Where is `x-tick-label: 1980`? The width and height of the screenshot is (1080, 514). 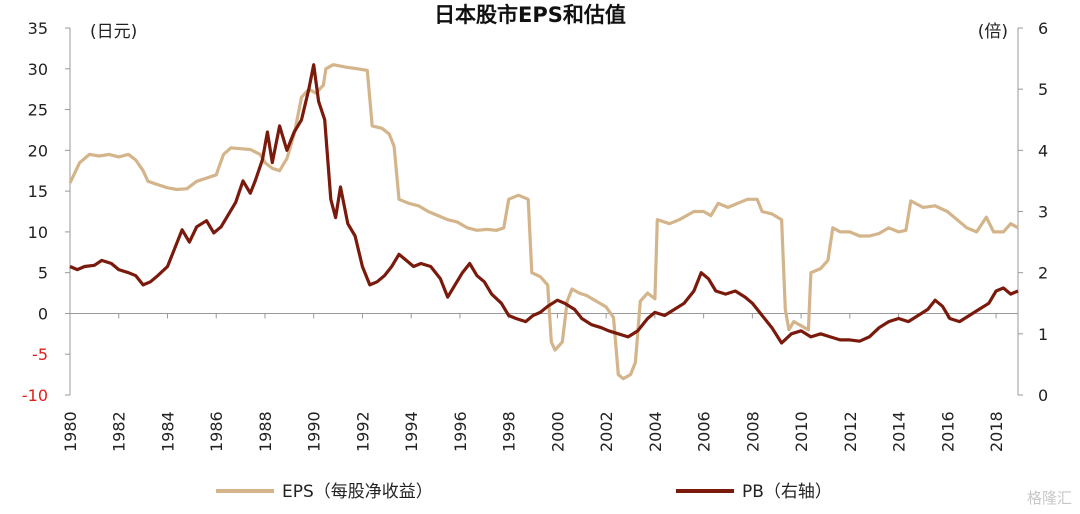
x-tick-label: 1980 is located at coordinates (70, 431).